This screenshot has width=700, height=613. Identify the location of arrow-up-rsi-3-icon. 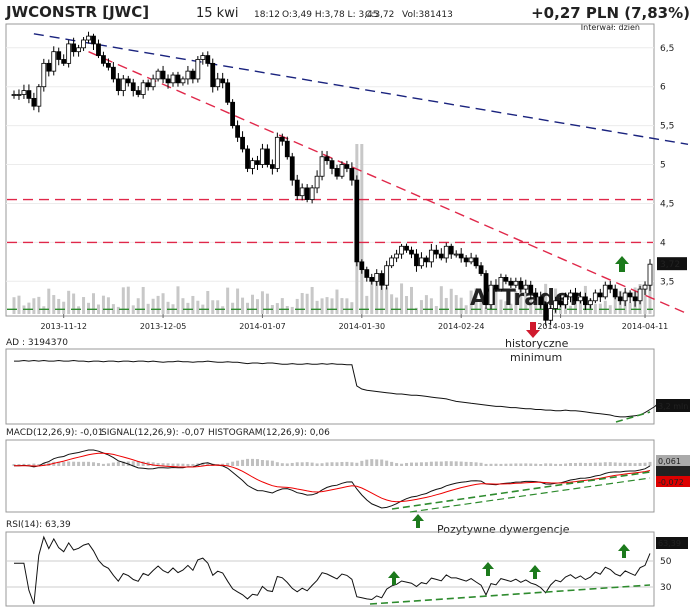
(535, 572).